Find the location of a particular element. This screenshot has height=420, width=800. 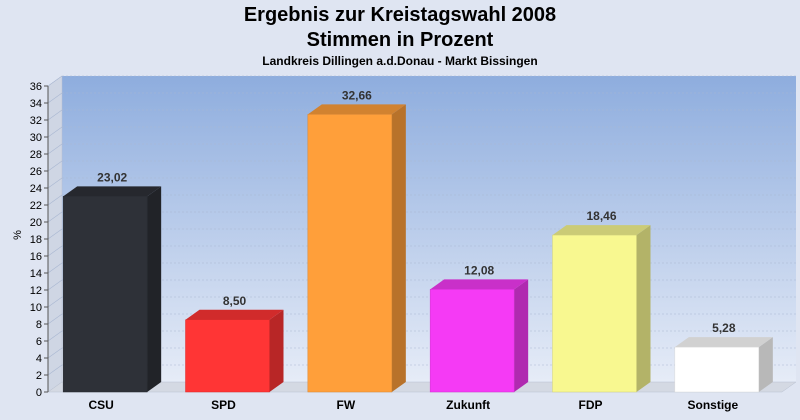

y-tick-label: 12 is located at coordinates (36, 291).